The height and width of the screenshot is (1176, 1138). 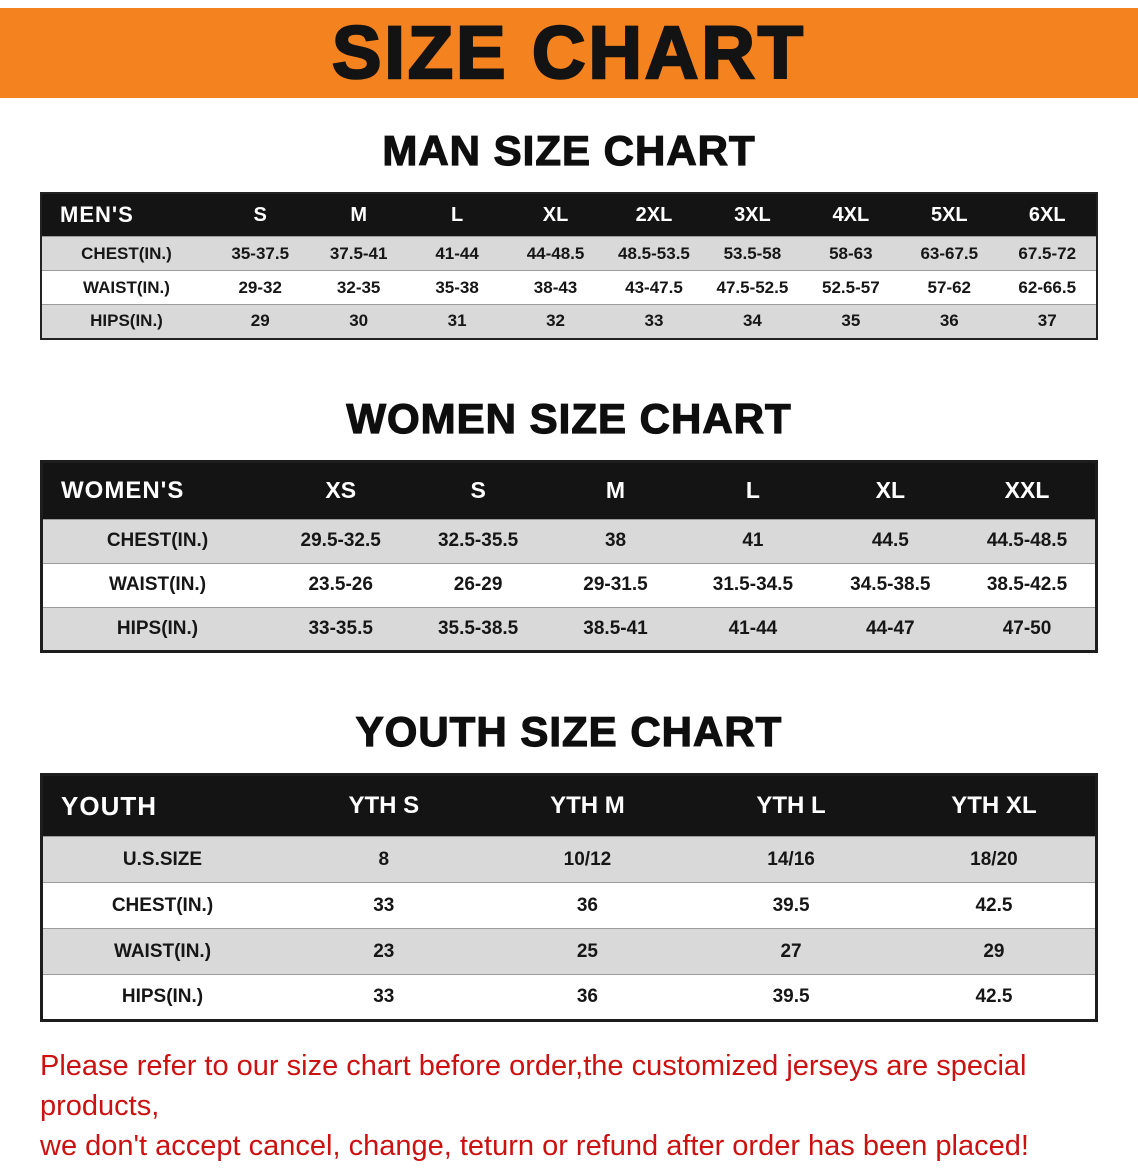 What do you see at coordinates (340, 585) in the screenshot?
I see `size-value: 23.5-26` at bounding box center [340, 585].